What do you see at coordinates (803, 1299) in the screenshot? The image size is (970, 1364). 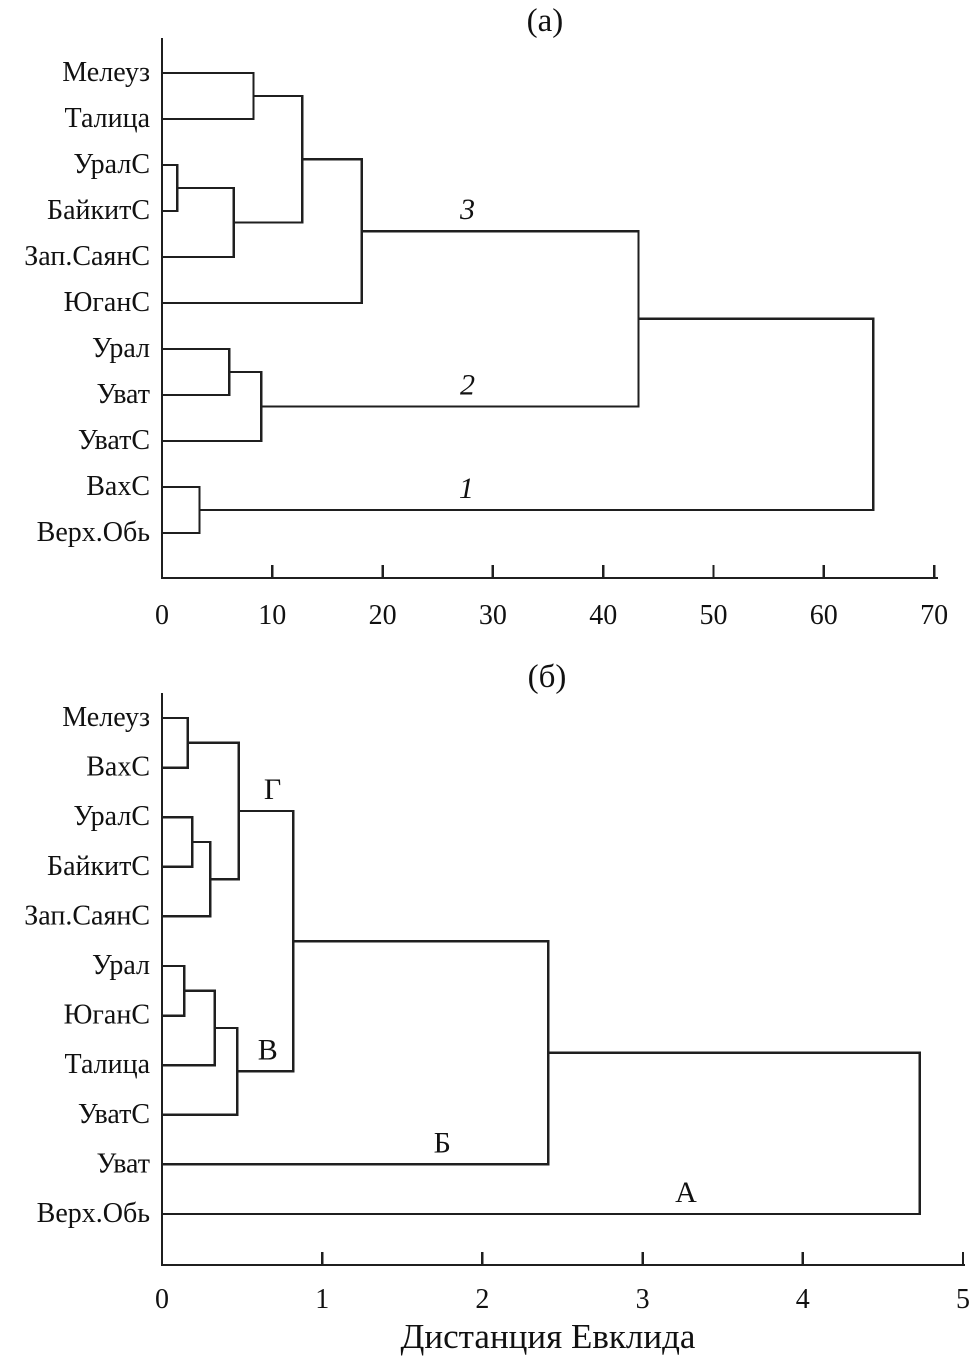 I see `tick-label: 4` at bounding box center [803, 1299].